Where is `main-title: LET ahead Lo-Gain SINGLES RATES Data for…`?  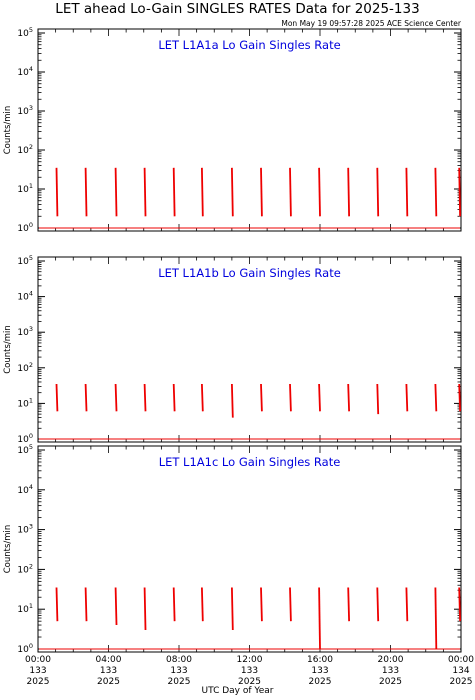
main-title: LET ahead Lo-Gain SINGLES RATES Data for… is located at coordinates (237, 9).